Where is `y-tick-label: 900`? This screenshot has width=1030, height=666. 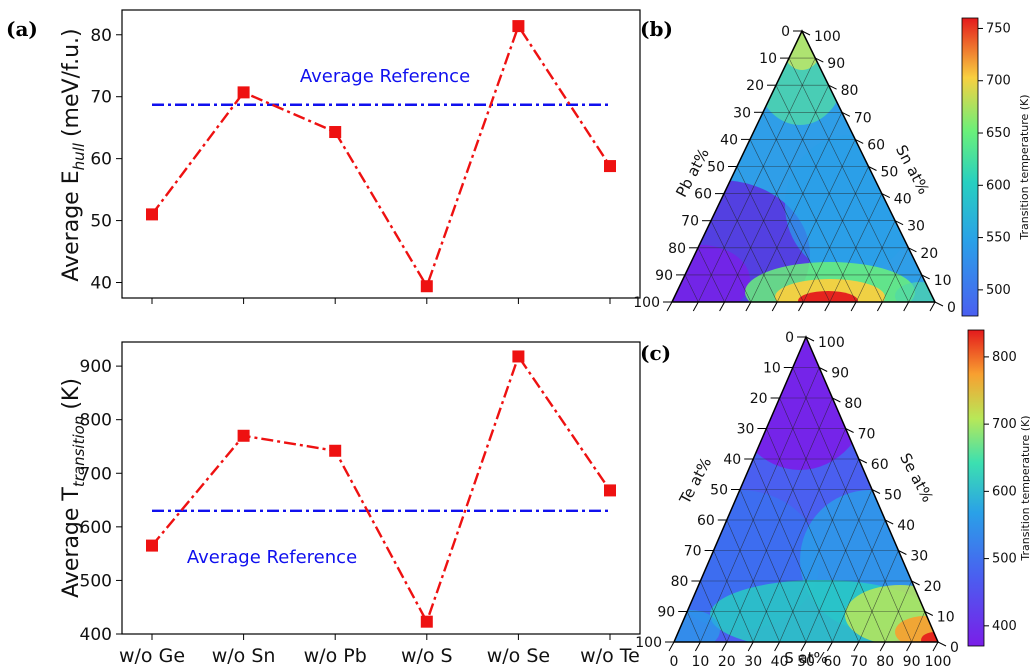
y-tick-label: 900 is located at coordinates (96, 367).